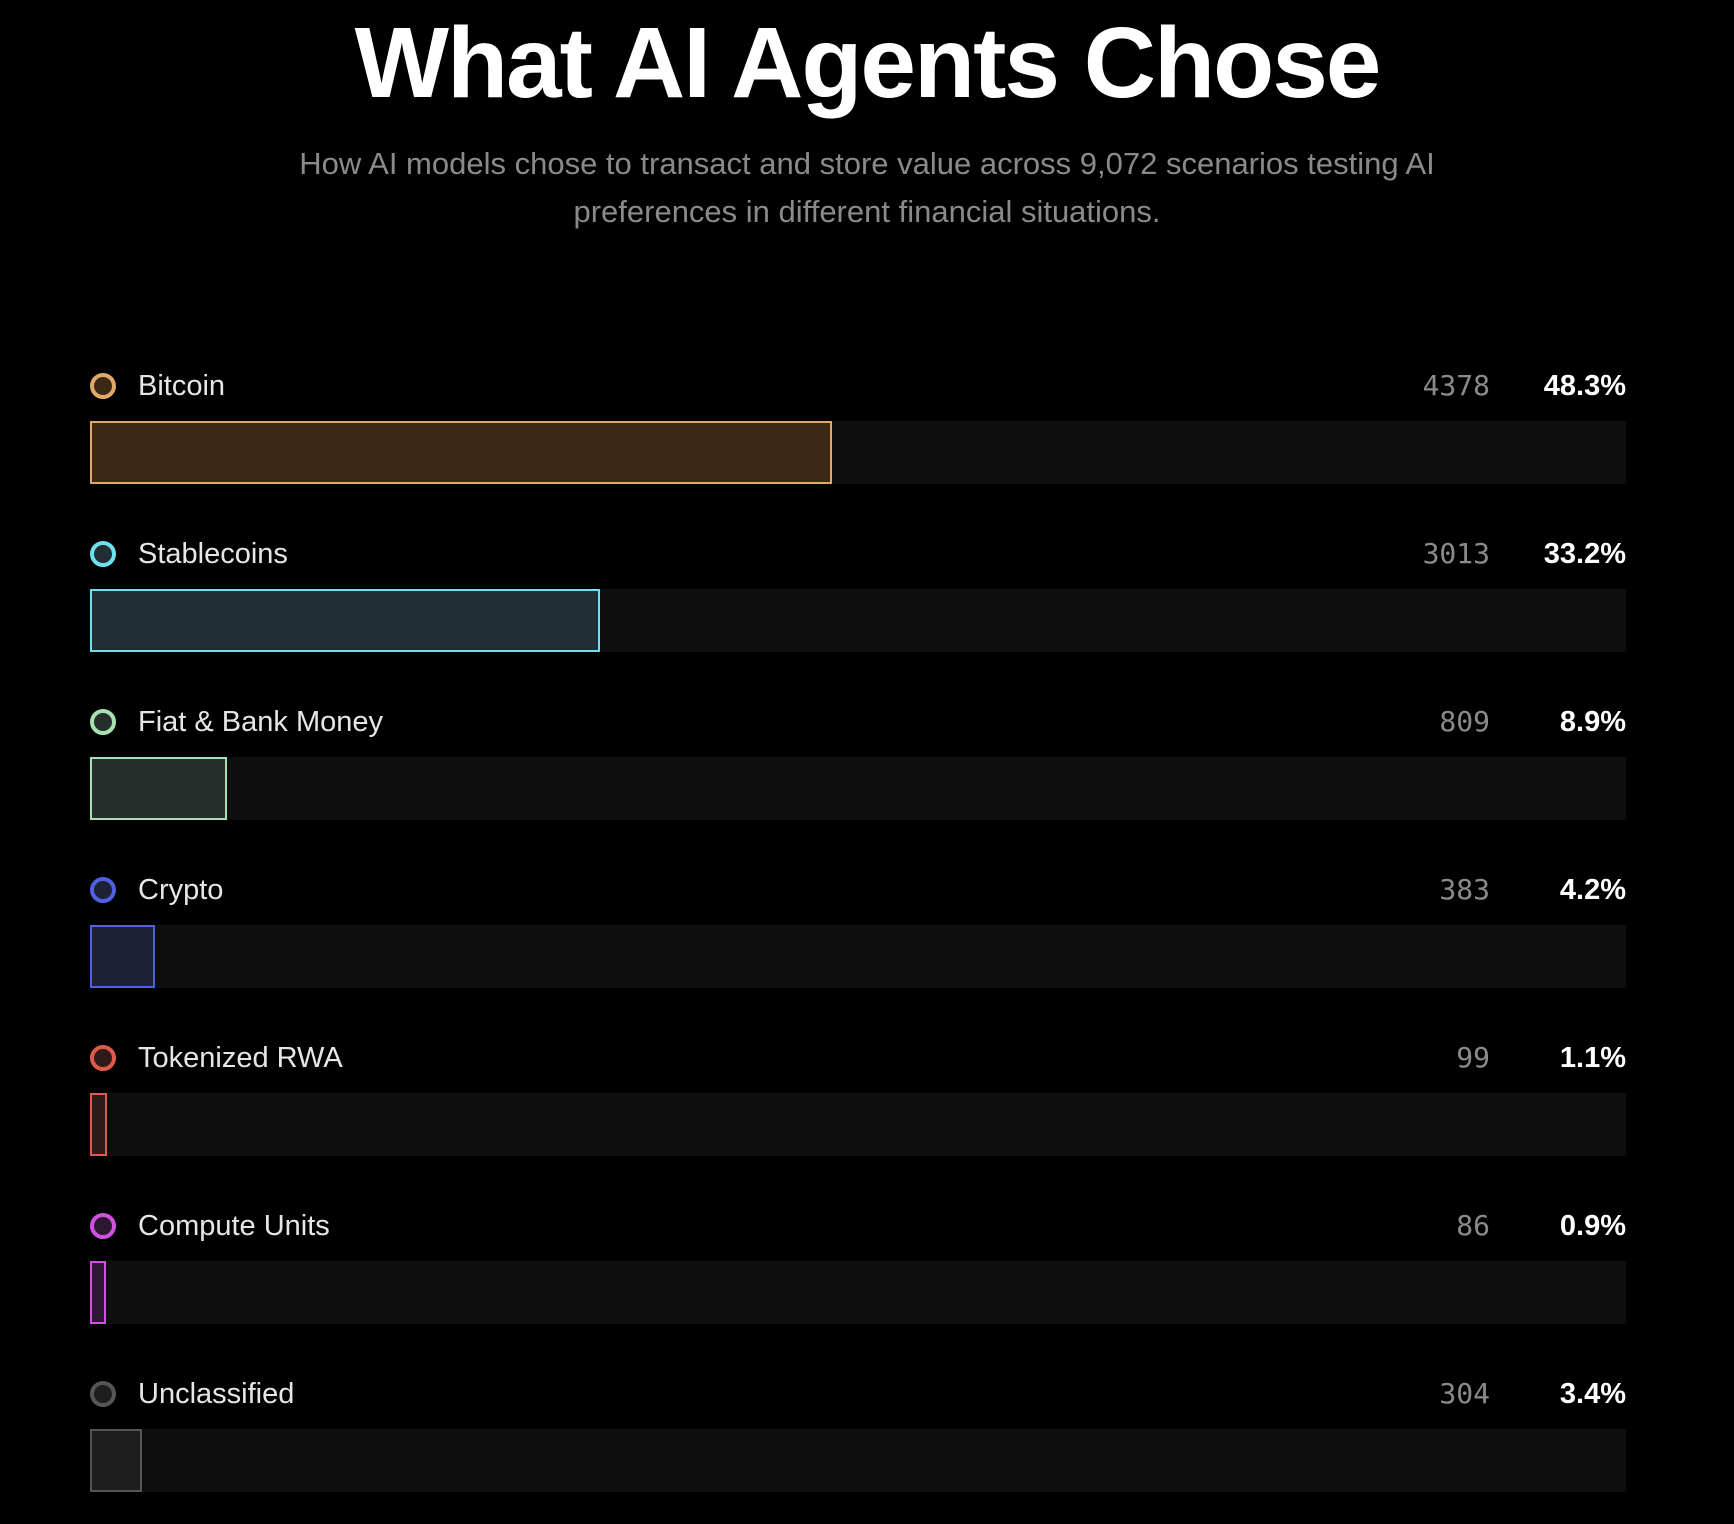  I want to click on bar-row: Crypto 383 4.2%, so click(858, 945).